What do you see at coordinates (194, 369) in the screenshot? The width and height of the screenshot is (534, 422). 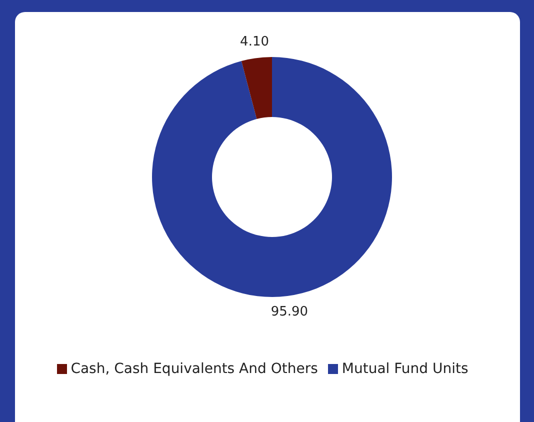 I see `legend-label: Cash, Cash Equivalents And Others` at bounding box center [194, 369].